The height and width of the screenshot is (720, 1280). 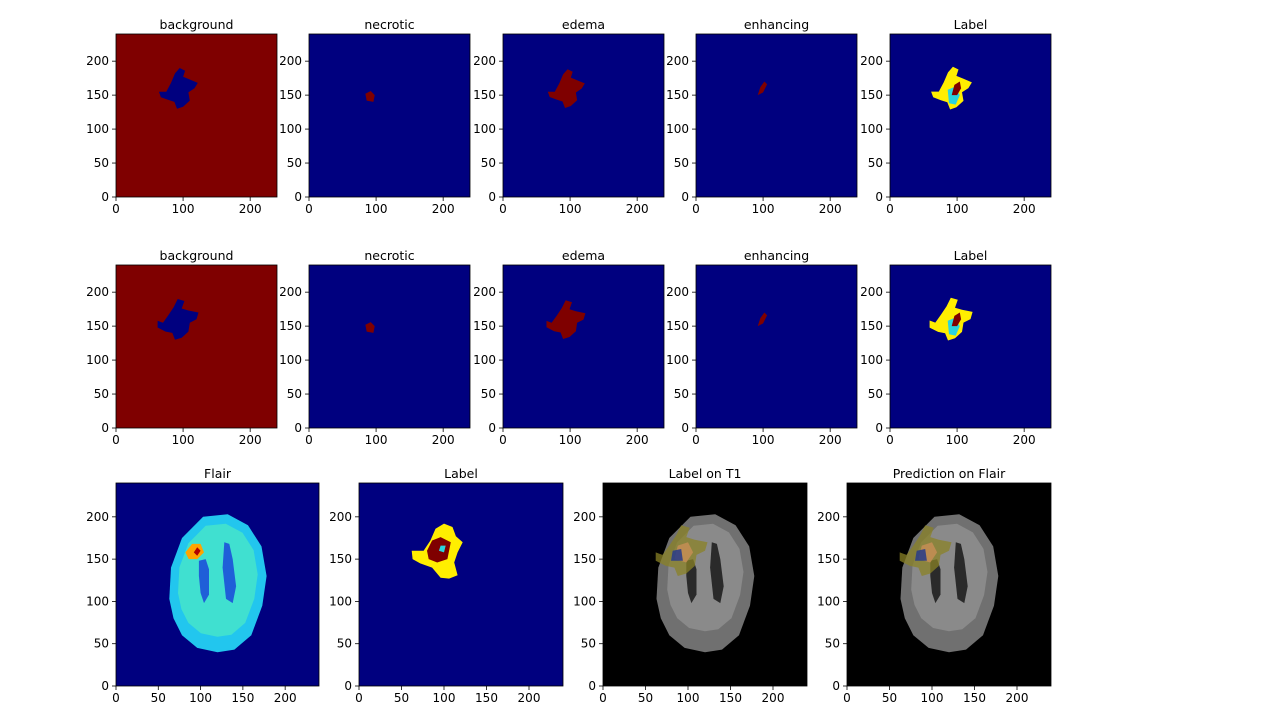 I want to click on panel-enhancing: enhancing 0 50 100 150 200 0 100 200, so click(x=762, y=347).